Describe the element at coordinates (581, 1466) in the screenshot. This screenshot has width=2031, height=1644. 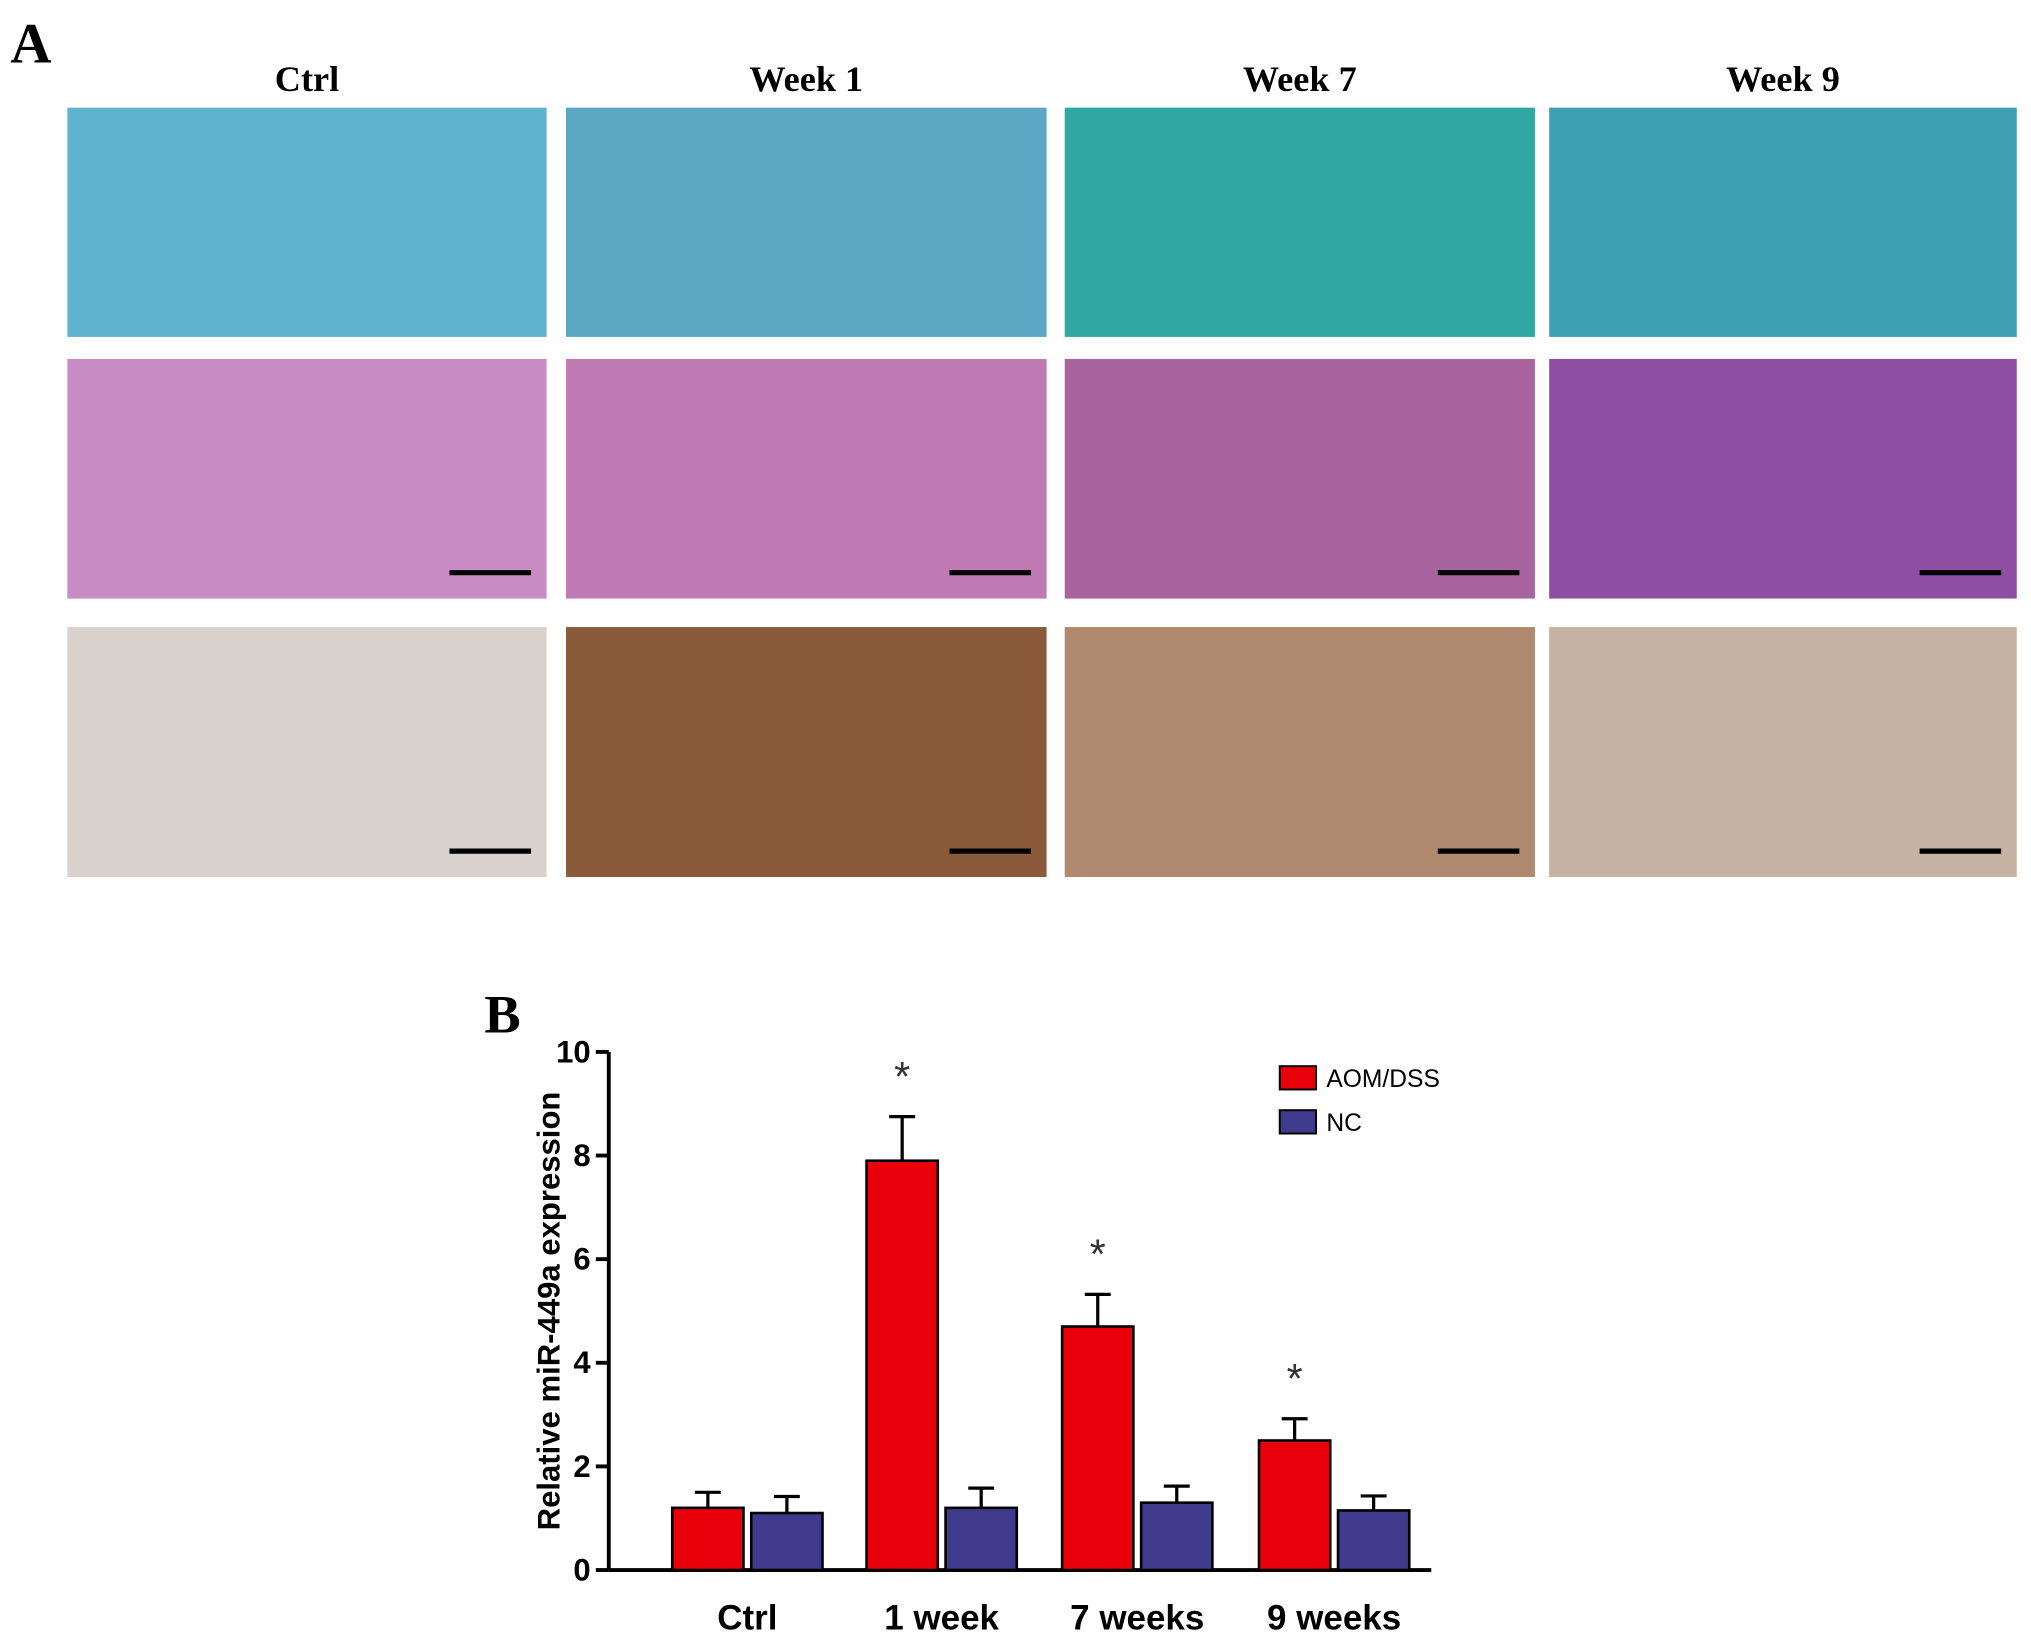
I see `y-tick-label: 2` at that location.